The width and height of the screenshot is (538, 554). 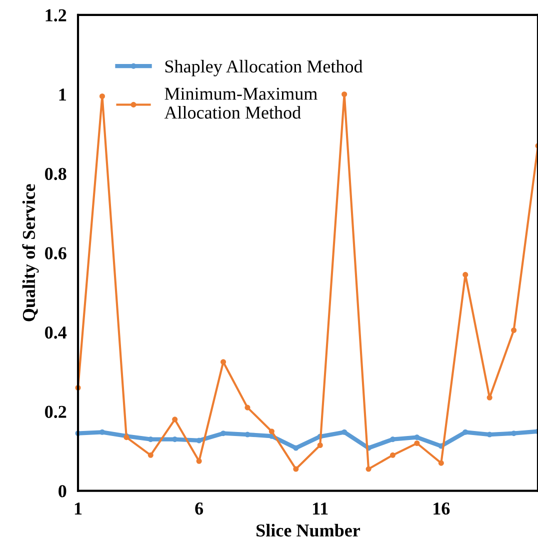 What do you see at coordinates (56, 15) in the screenshot?
I see `y-tick-label: 1.2` at bounding box center [56, 15].